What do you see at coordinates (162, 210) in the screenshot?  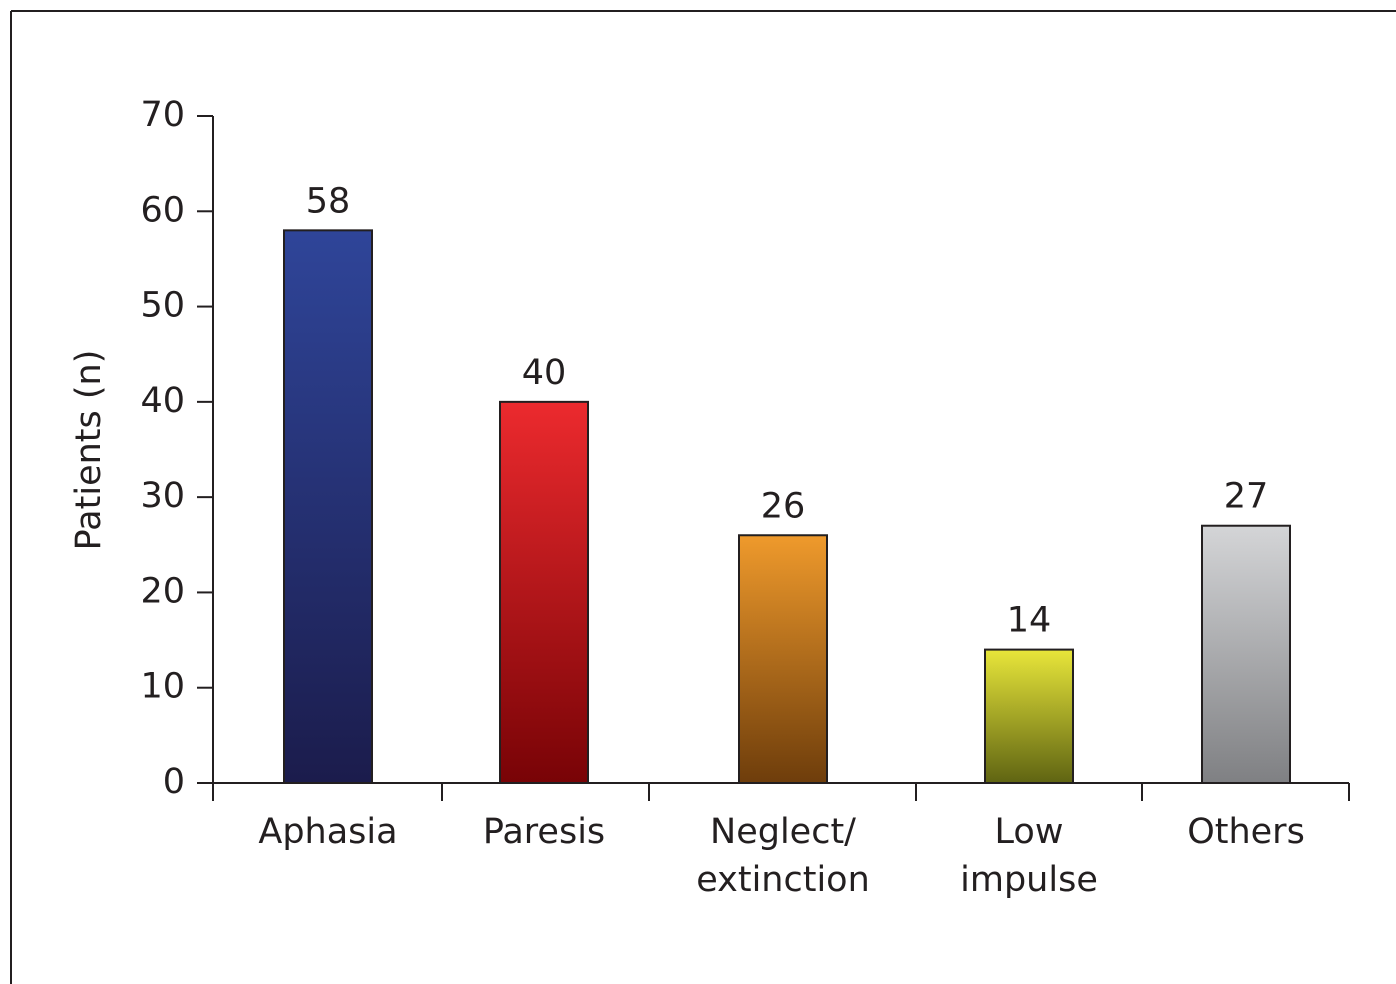 I see `y-tick-label: 60` at bounding box center [162, 210].